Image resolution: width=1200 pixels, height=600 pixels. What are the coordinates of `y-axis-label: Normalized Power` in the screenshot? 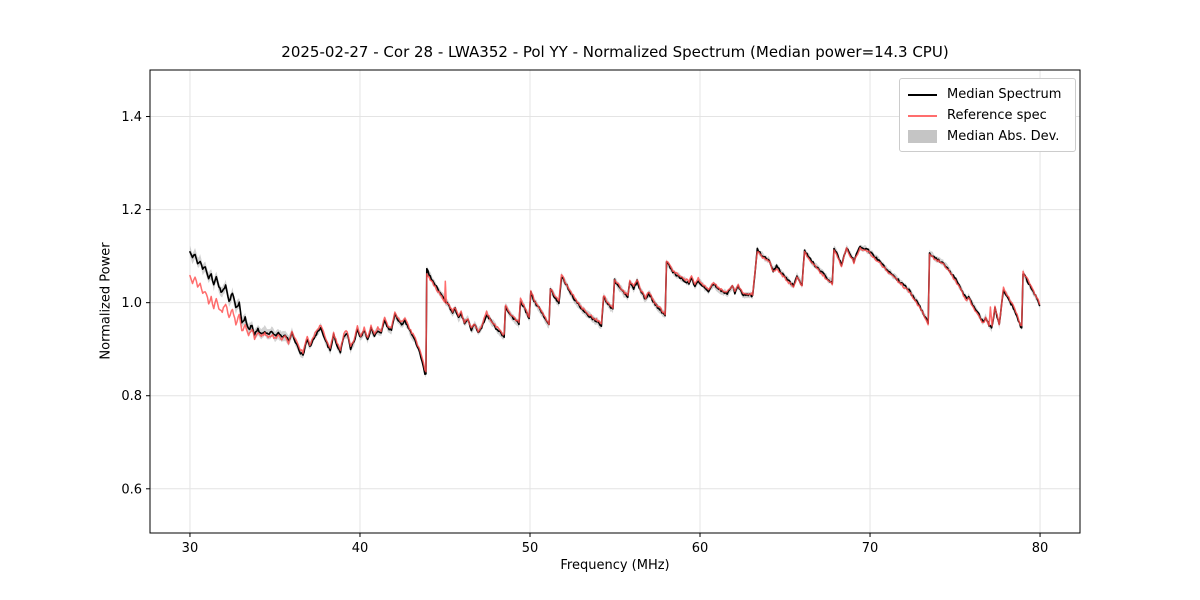 It's located at (106, 301).